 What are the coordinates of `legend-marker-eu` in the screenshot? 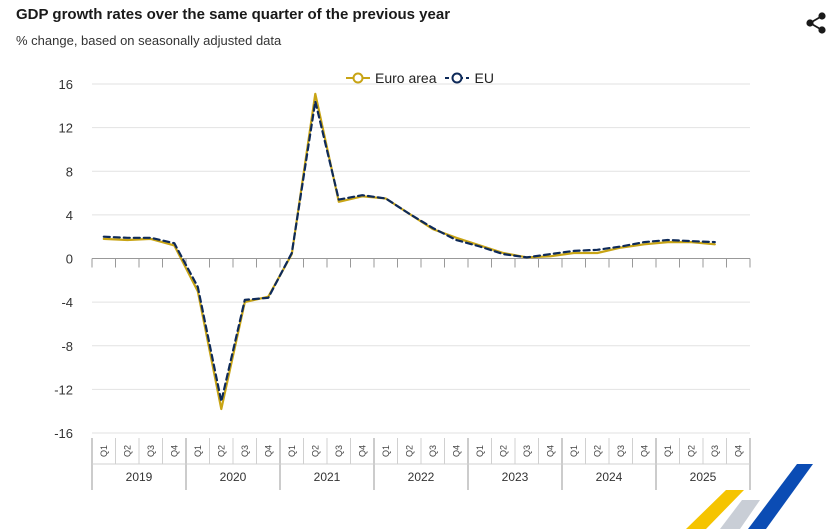 It's located at (457, 78).